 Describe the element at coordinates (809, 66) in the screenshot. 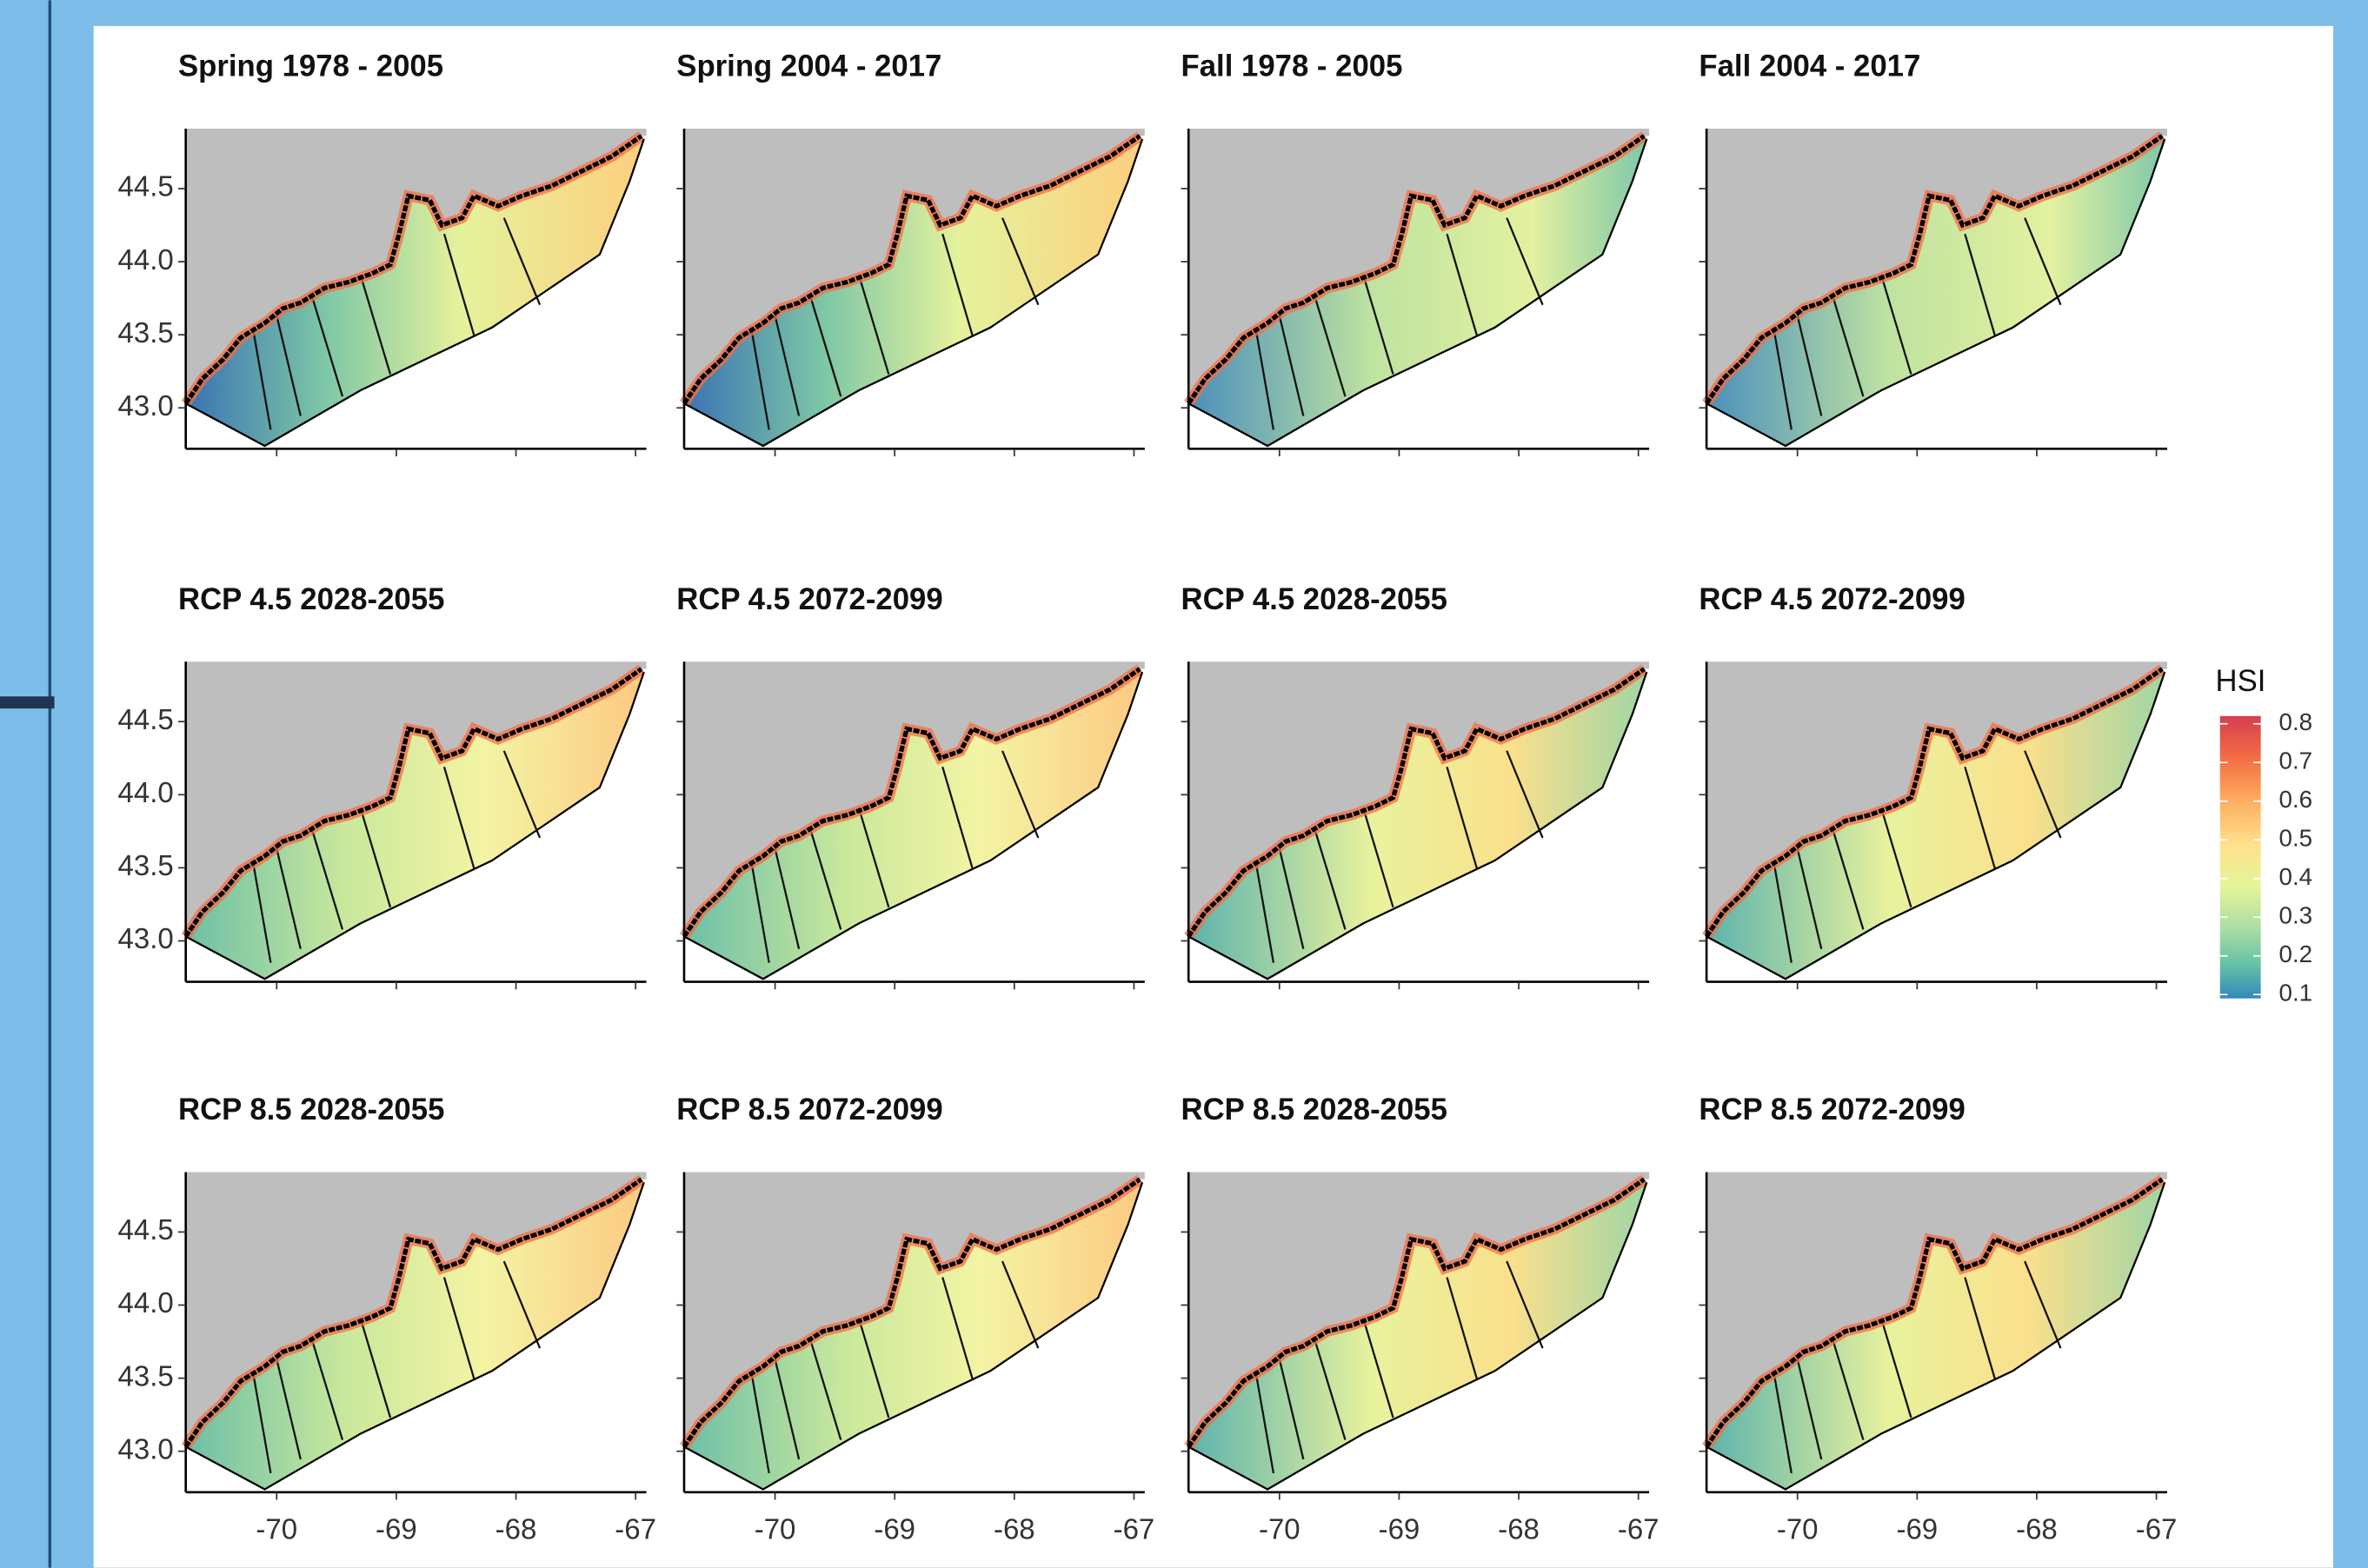

I see `panel-title: Spring 2004 - 2017` at that location.